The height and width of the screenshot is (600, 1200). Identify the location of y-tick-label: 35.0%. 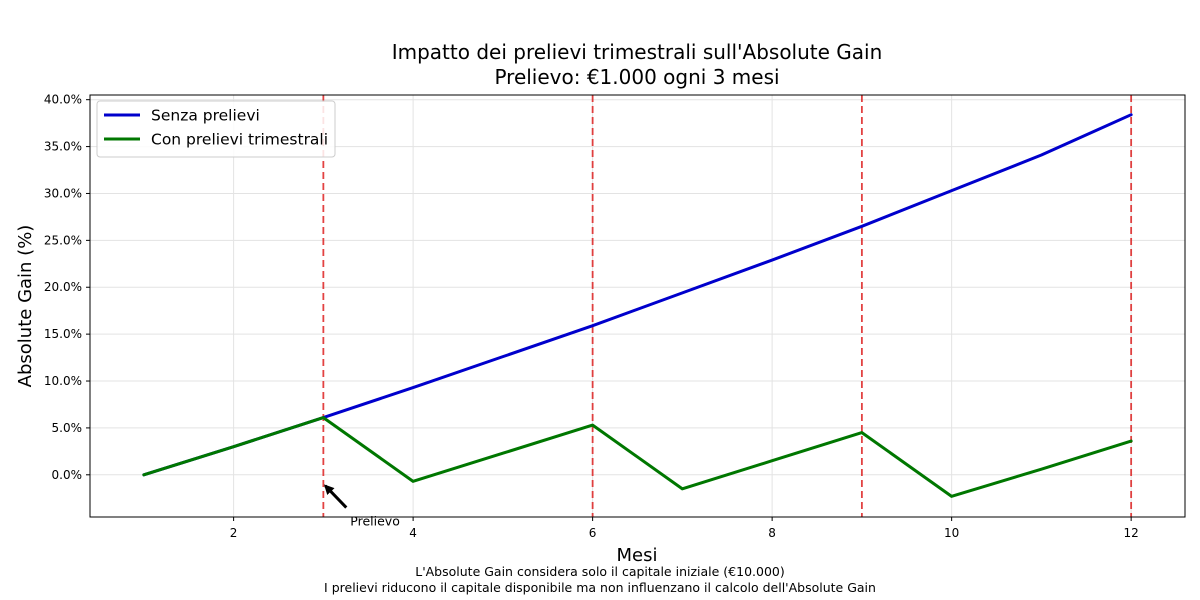
(63, 147).